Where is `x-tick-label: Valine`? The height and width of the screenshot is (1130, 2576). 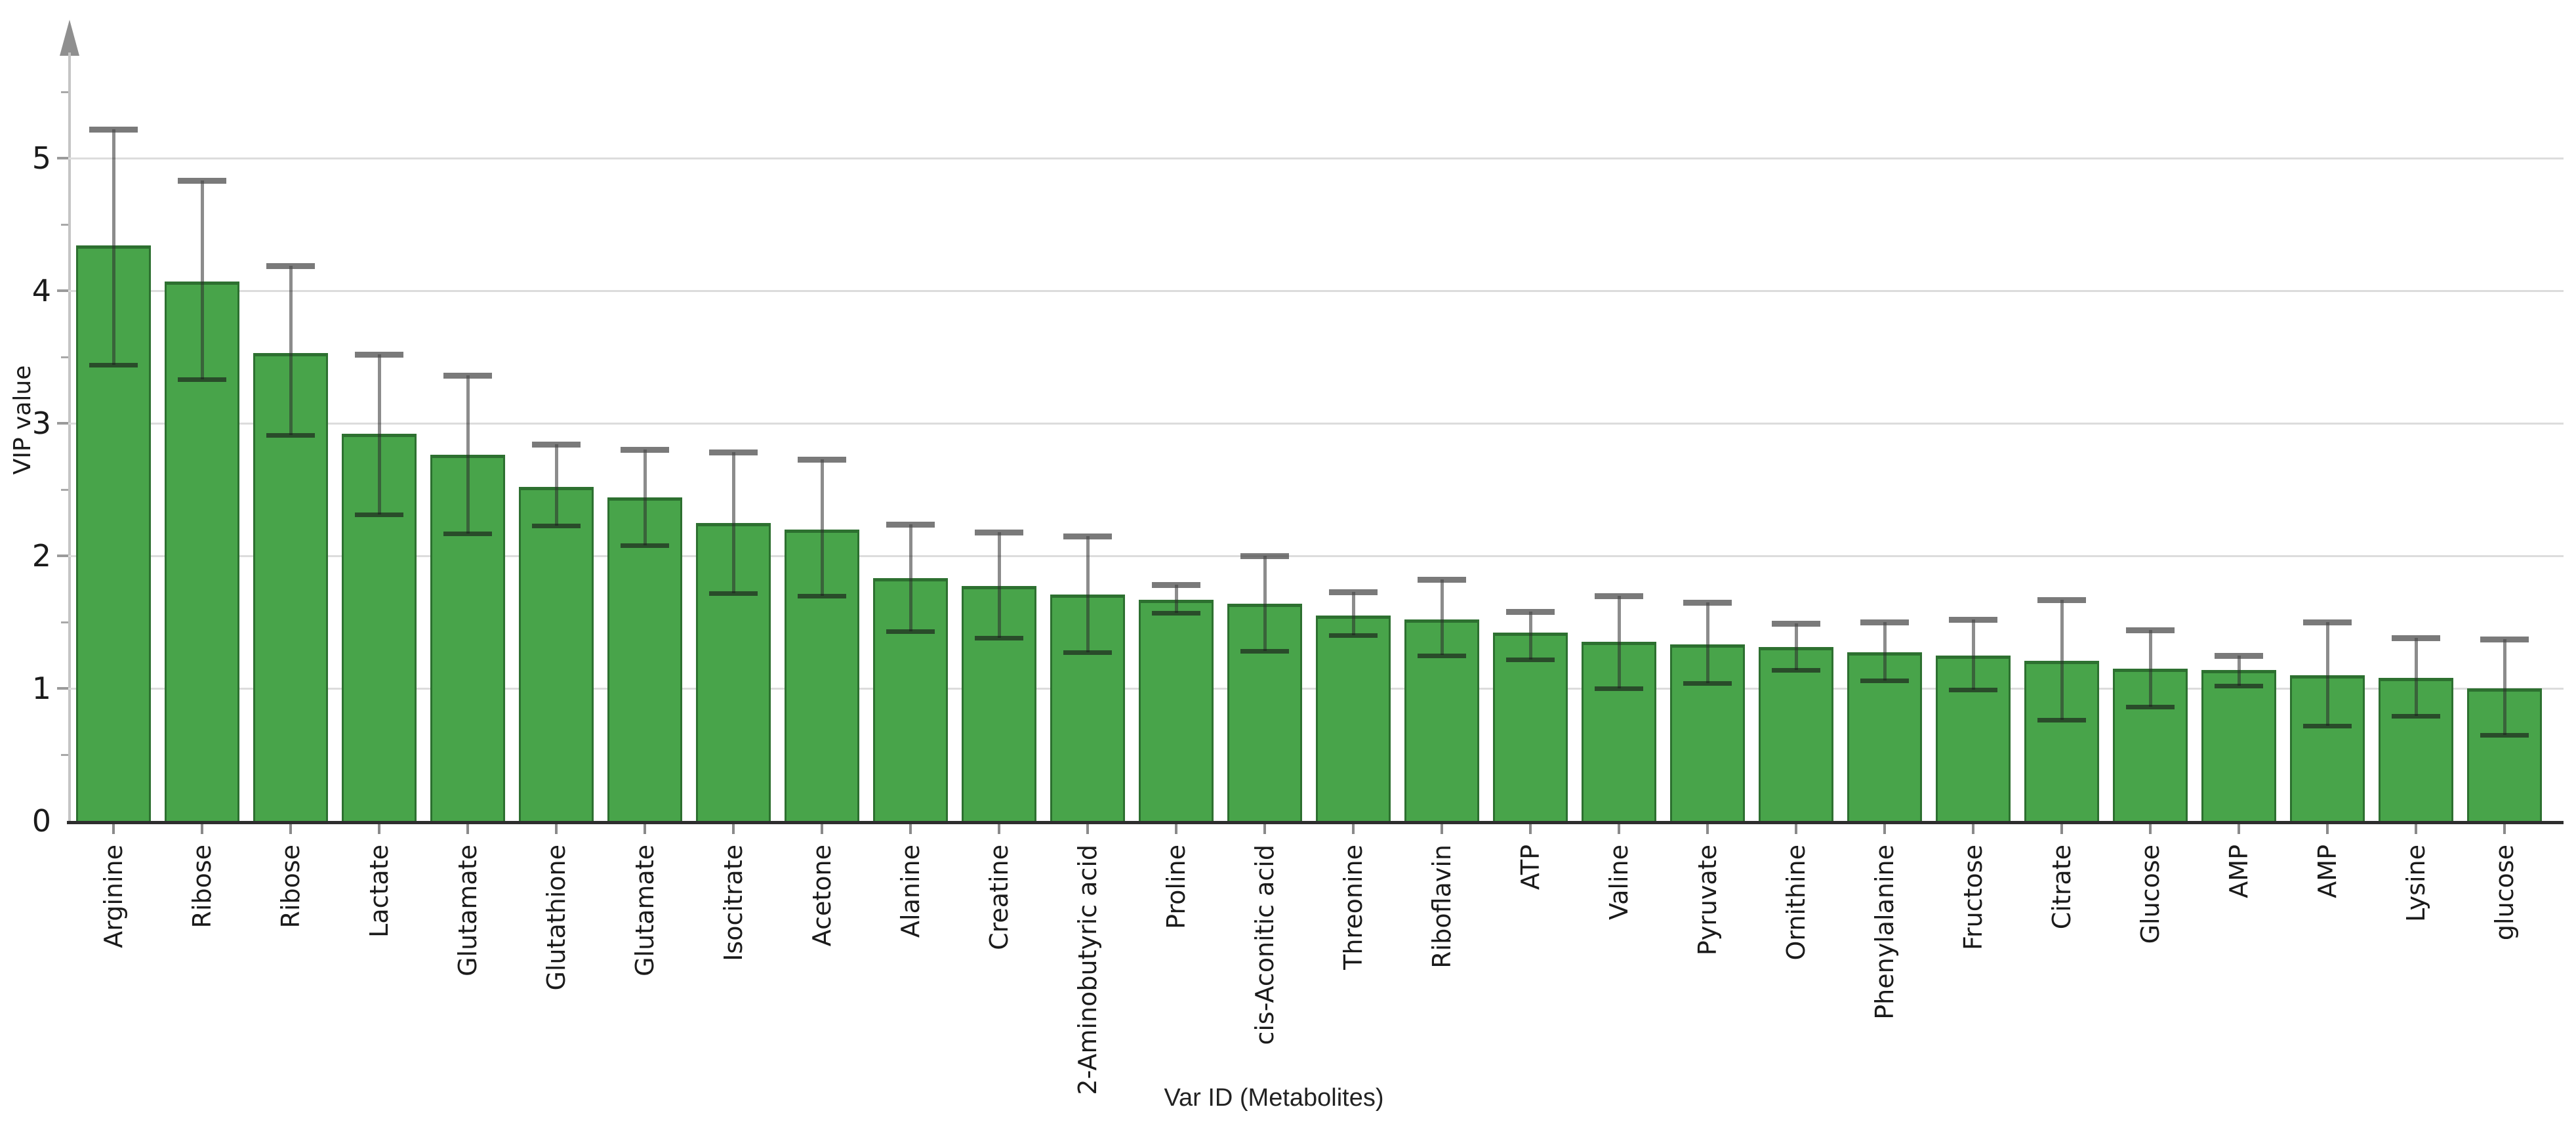 x-tick-label: Valine is located at coordinates (1618, 883).